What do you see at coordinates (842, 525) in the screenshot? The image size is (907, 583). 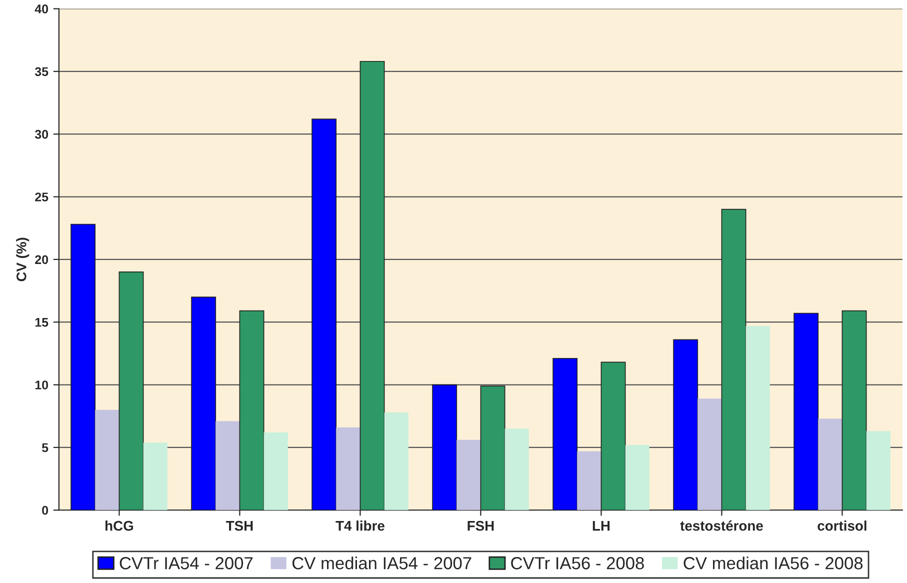 I see `x-tick-label: cortisol` at bounding box center [842, 525].